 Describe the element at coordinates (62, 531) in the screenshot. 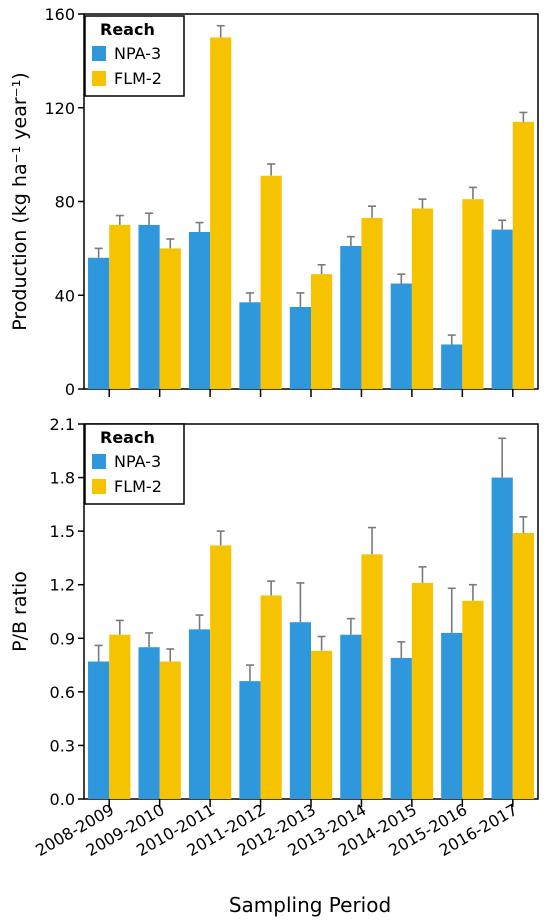

I see `y-tick-label: 1.5` at that location.